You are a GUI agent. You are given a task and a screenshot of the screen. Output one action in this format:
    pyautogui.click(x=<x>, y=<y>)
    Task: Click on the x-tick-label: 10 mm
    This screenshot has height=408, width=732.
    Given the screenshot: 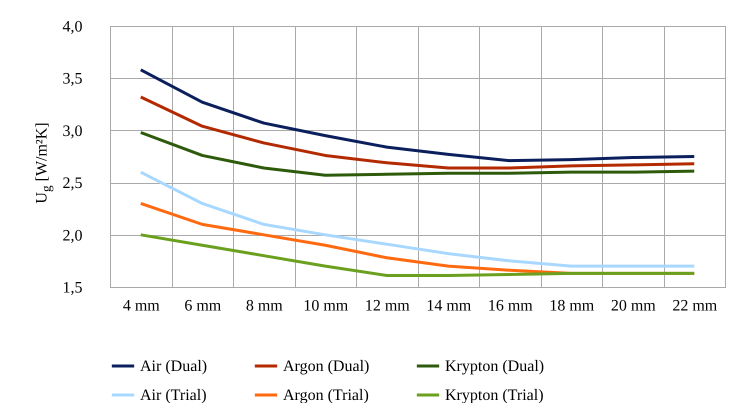 What is the action you would take?
    pyautogui.click(x=326, y=306)
    